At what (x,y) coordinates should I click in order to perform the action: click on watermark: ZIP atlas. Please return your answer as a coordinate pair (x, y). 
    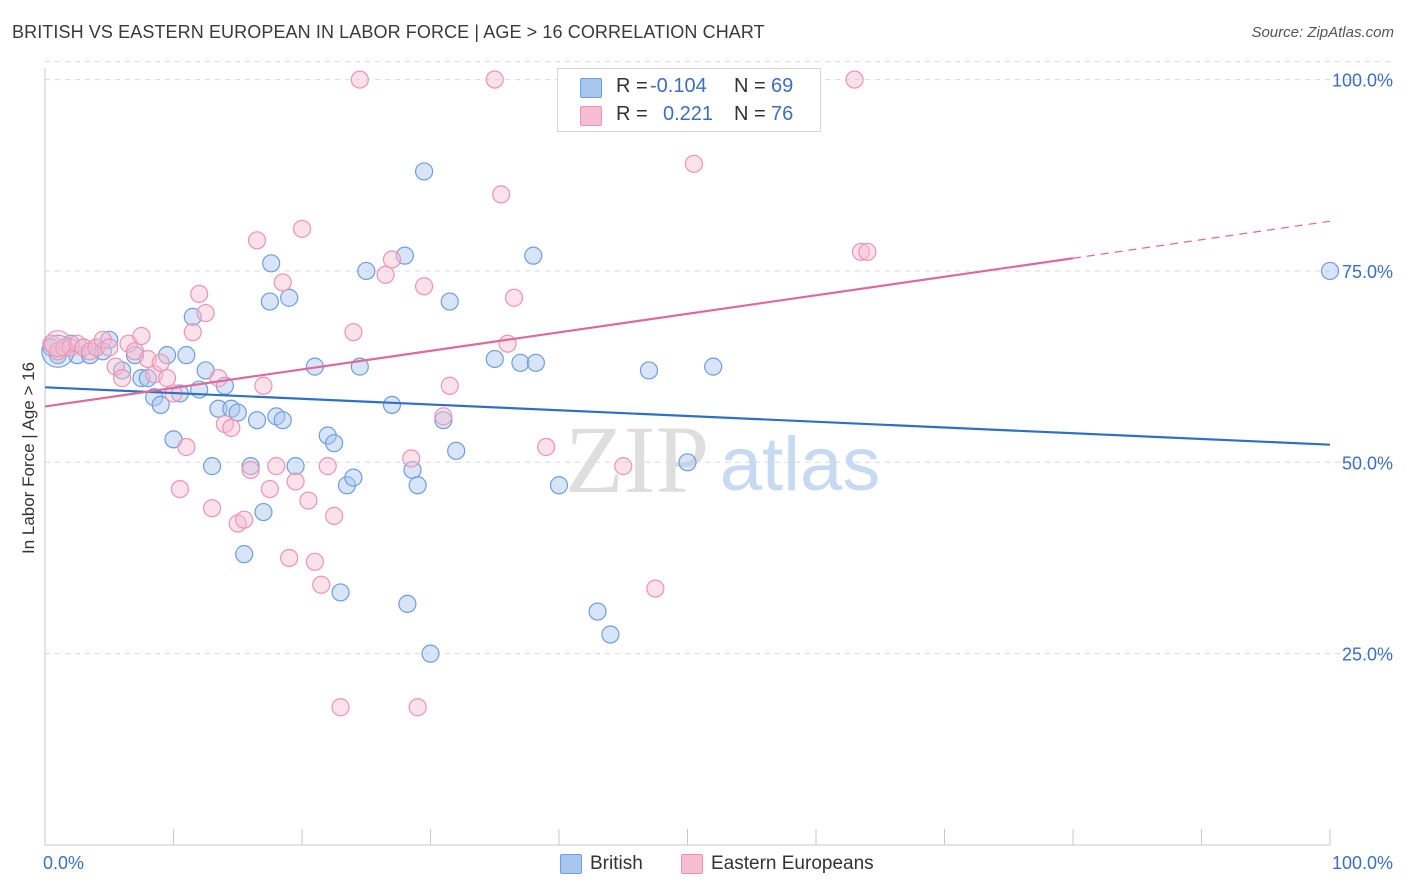
    Looking at the image, I should click on (722, 459).